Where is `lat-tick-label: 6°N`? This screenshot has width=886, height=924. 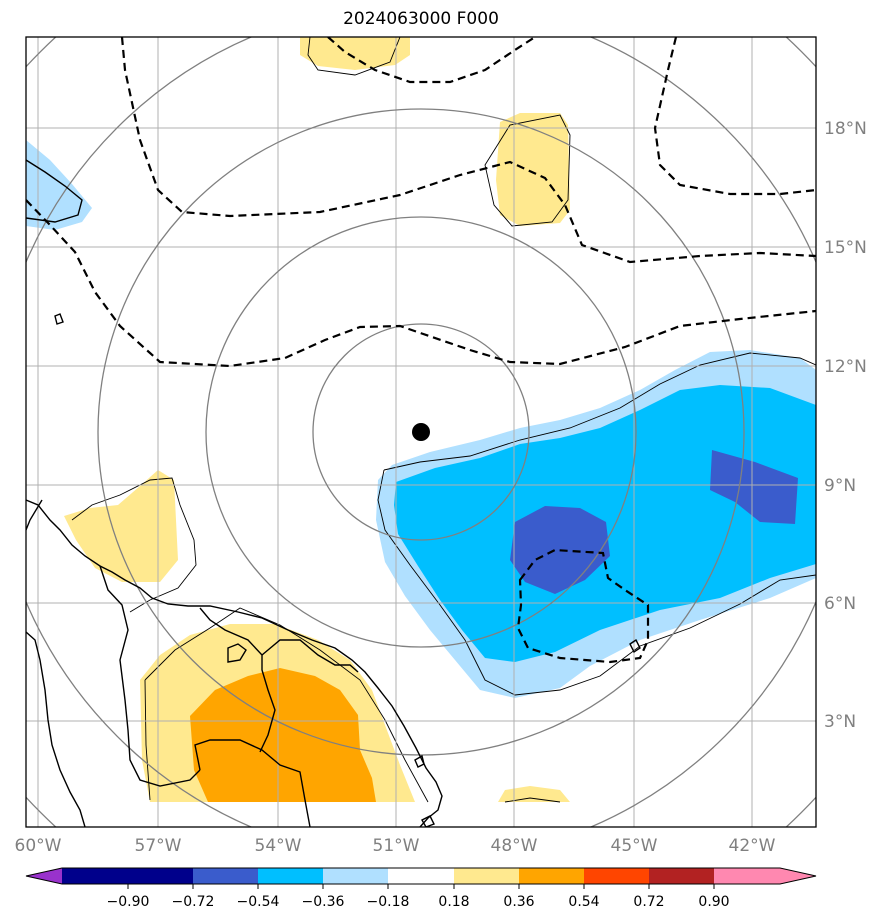
lat-tick-label: 6°N is located at coordinates (840, 604).